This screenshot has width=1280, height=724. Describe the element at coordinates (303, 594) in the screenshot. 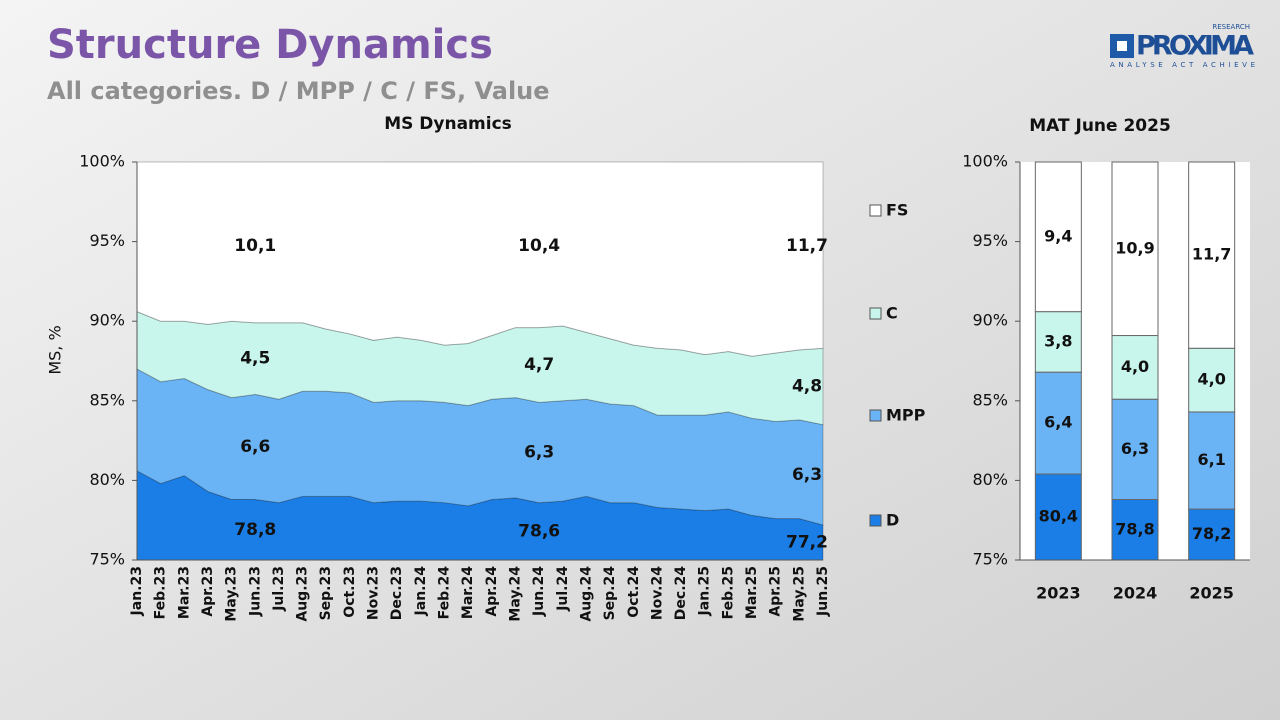

I see `x-tick-label: Aug.23` at that location.